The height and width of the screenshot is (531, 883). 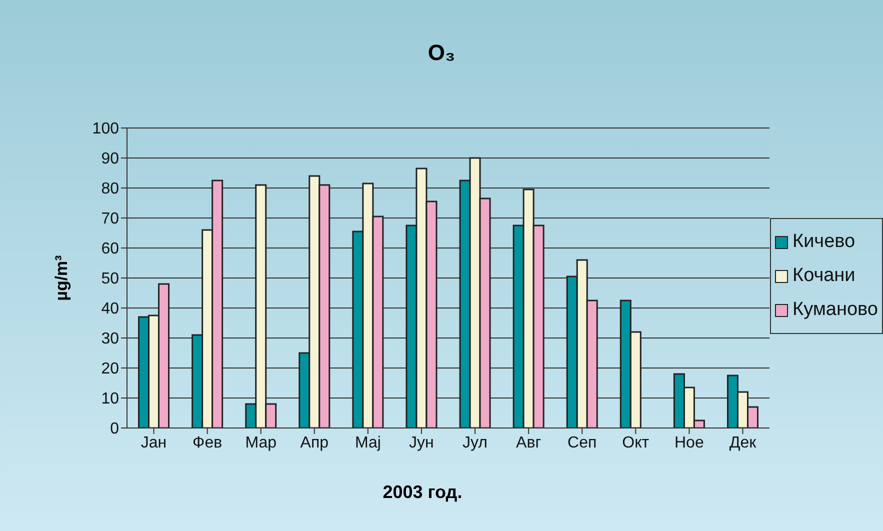 I want to click on y-tick-label: 20, so click(x=110, y=369).